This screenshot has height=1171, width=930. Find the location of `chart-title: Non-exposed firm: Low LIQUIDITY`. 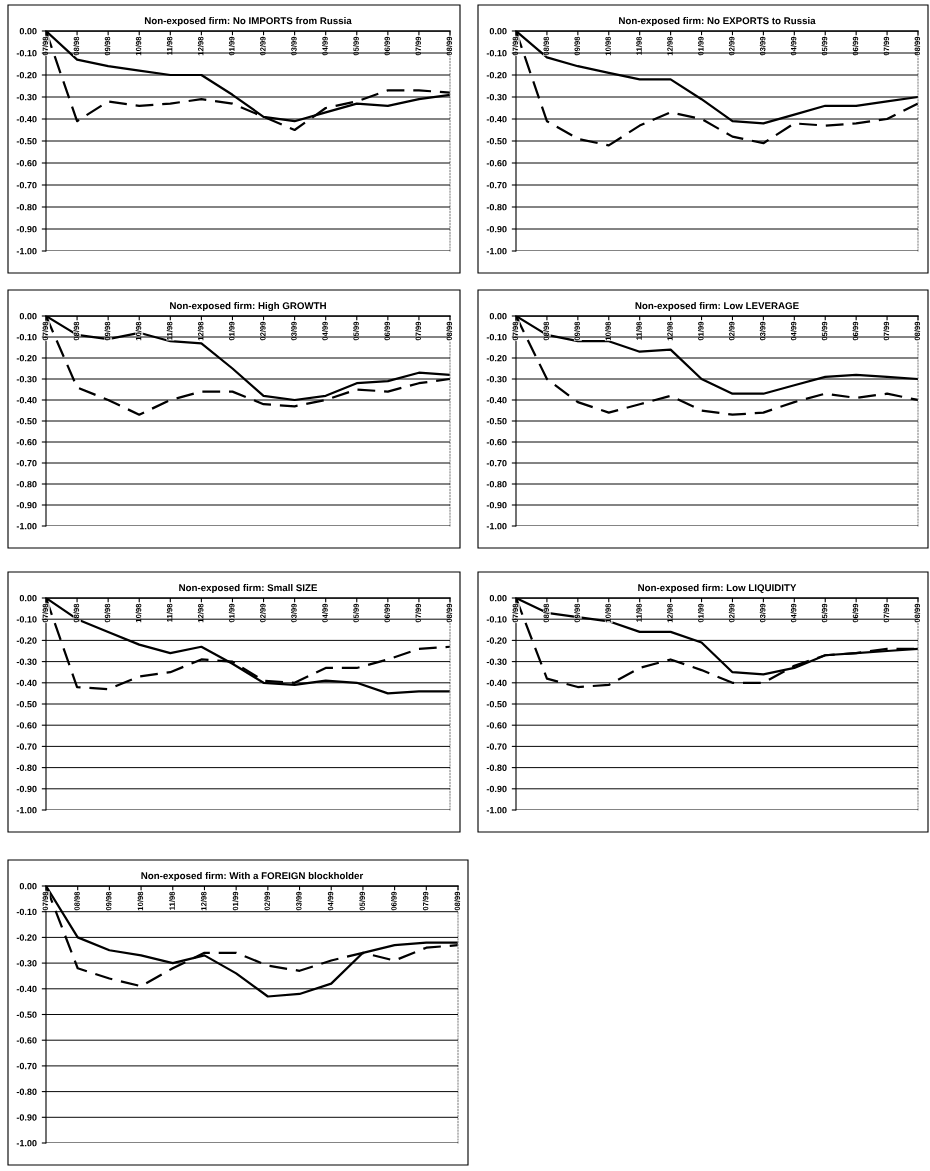

chart-title: Non-exposed firm: Low LIQUIDITY is located at coordinates (717, 589).